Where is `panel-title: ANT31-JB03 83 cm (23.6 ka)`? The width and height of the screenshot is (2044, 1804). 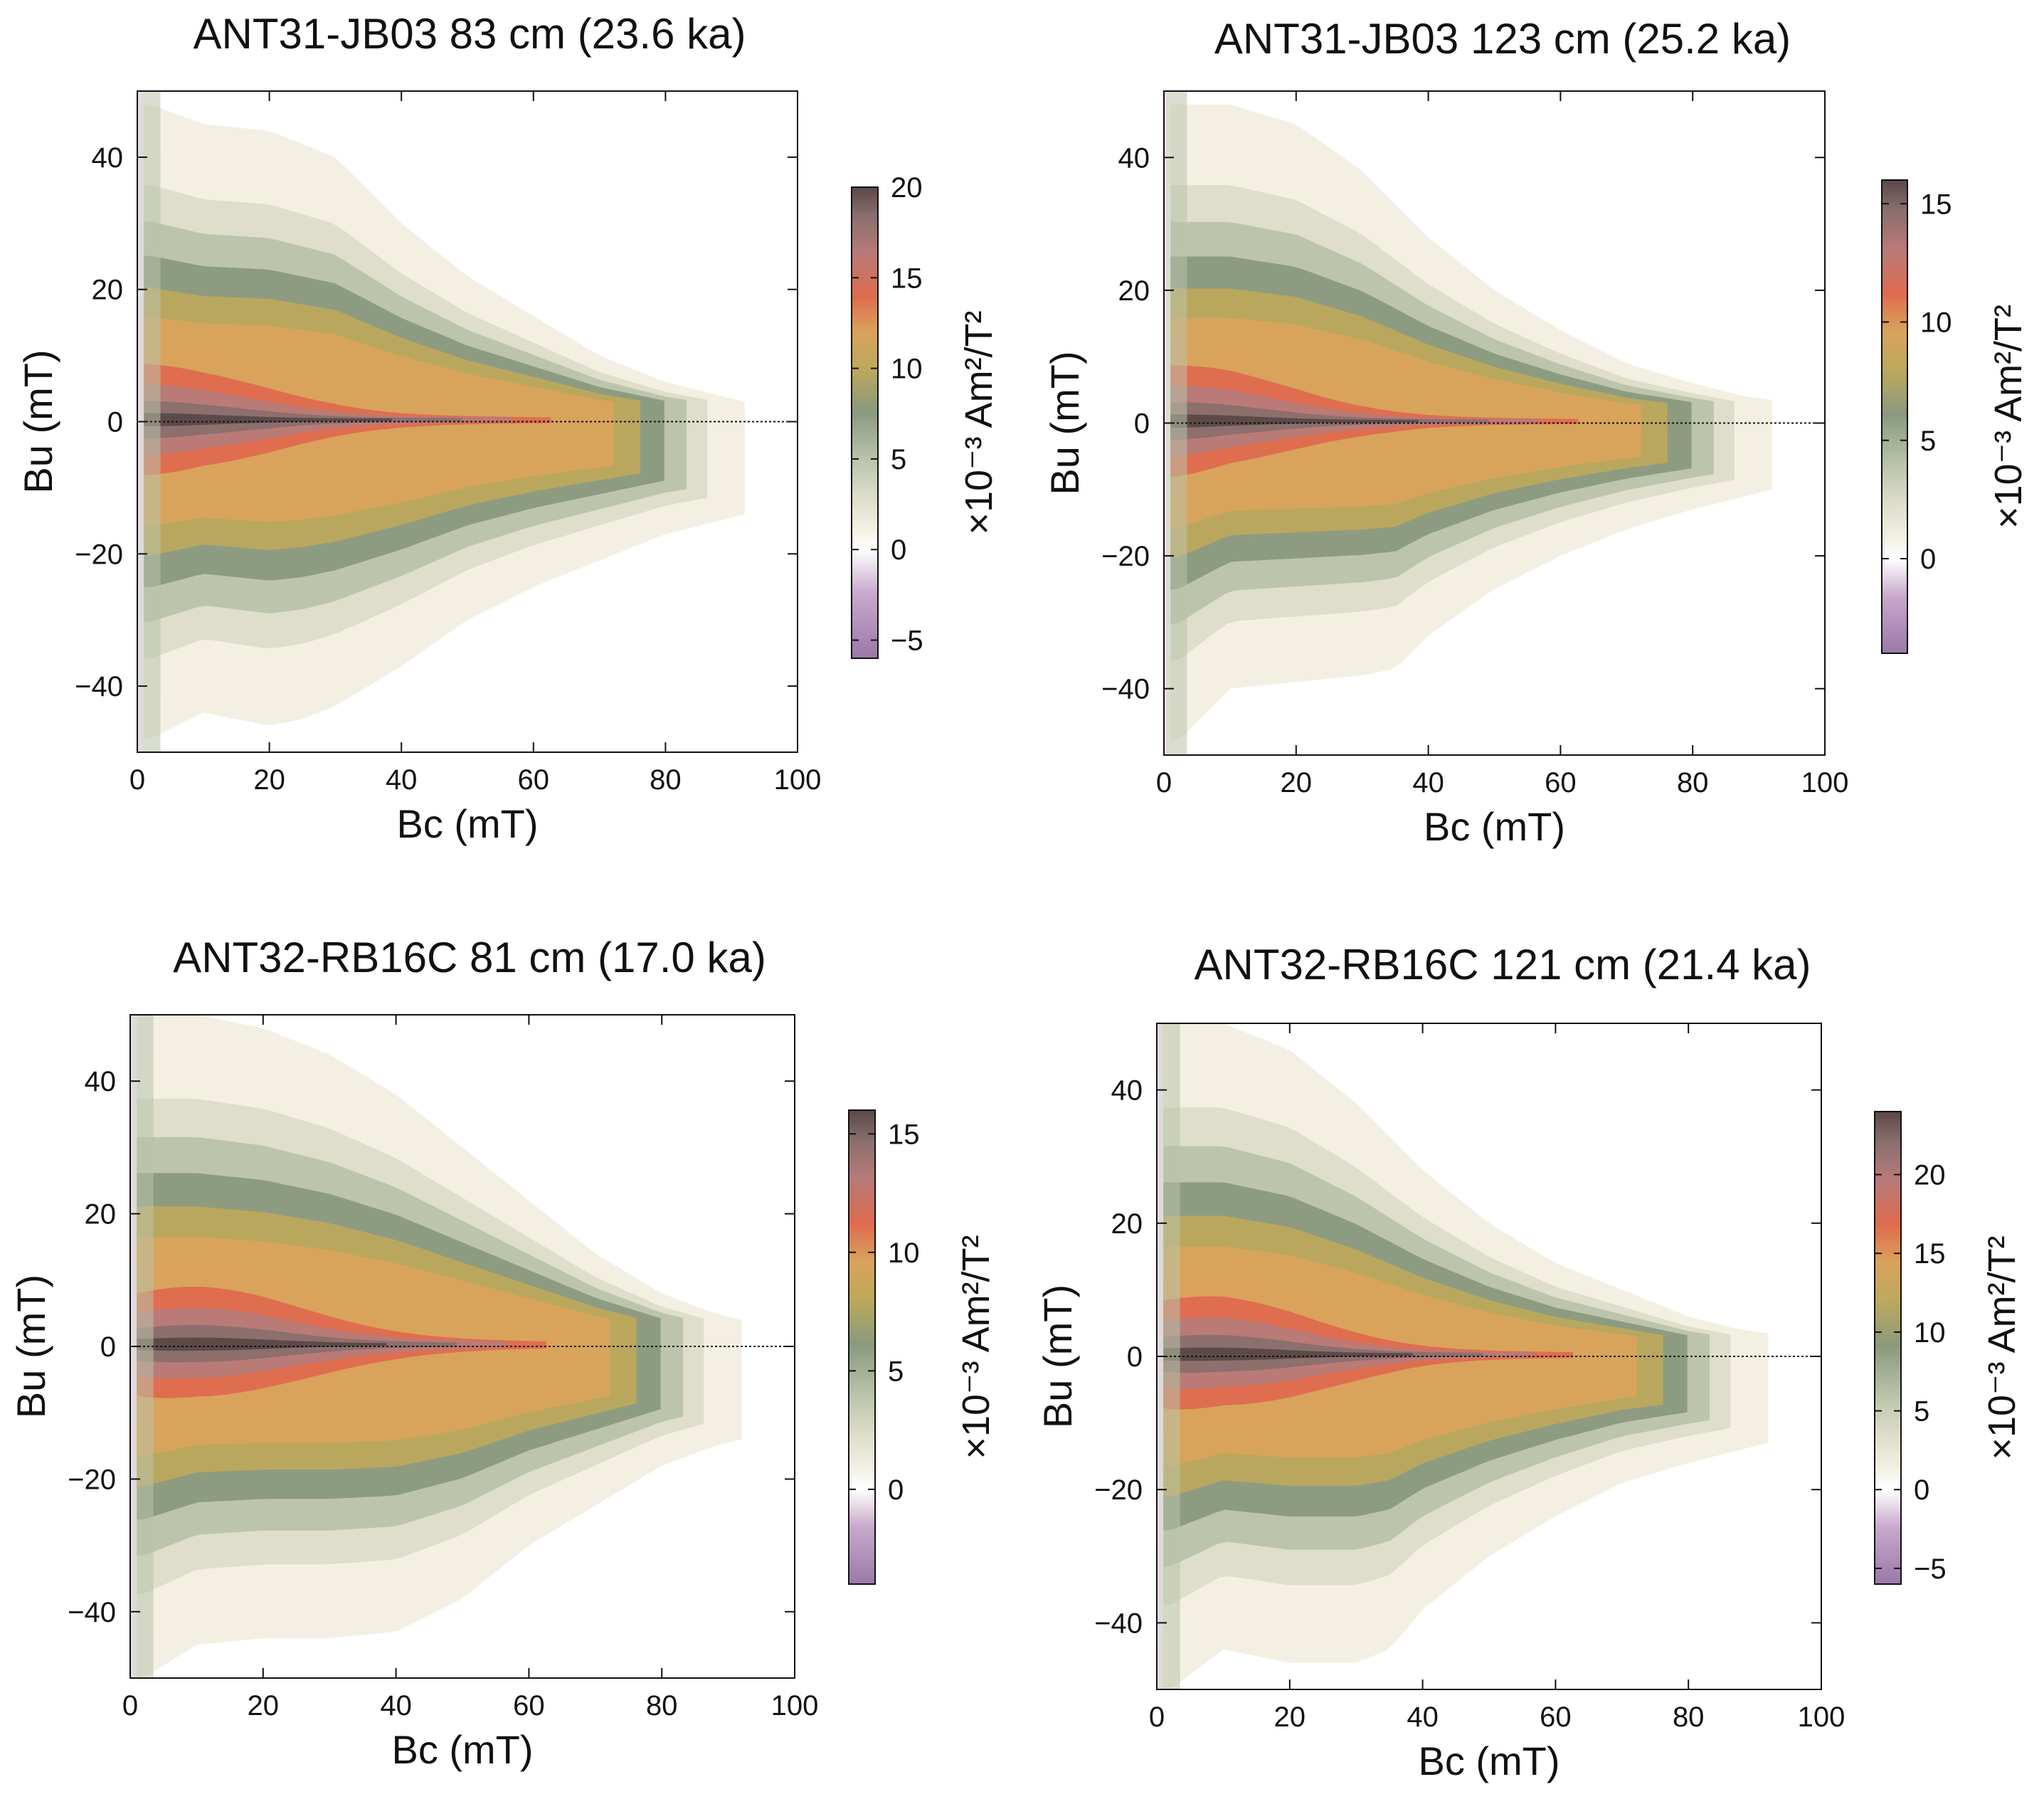
panel-title: ANT31-JB03 83 cm (23.6 ka) is located at coordinates (470, 34).